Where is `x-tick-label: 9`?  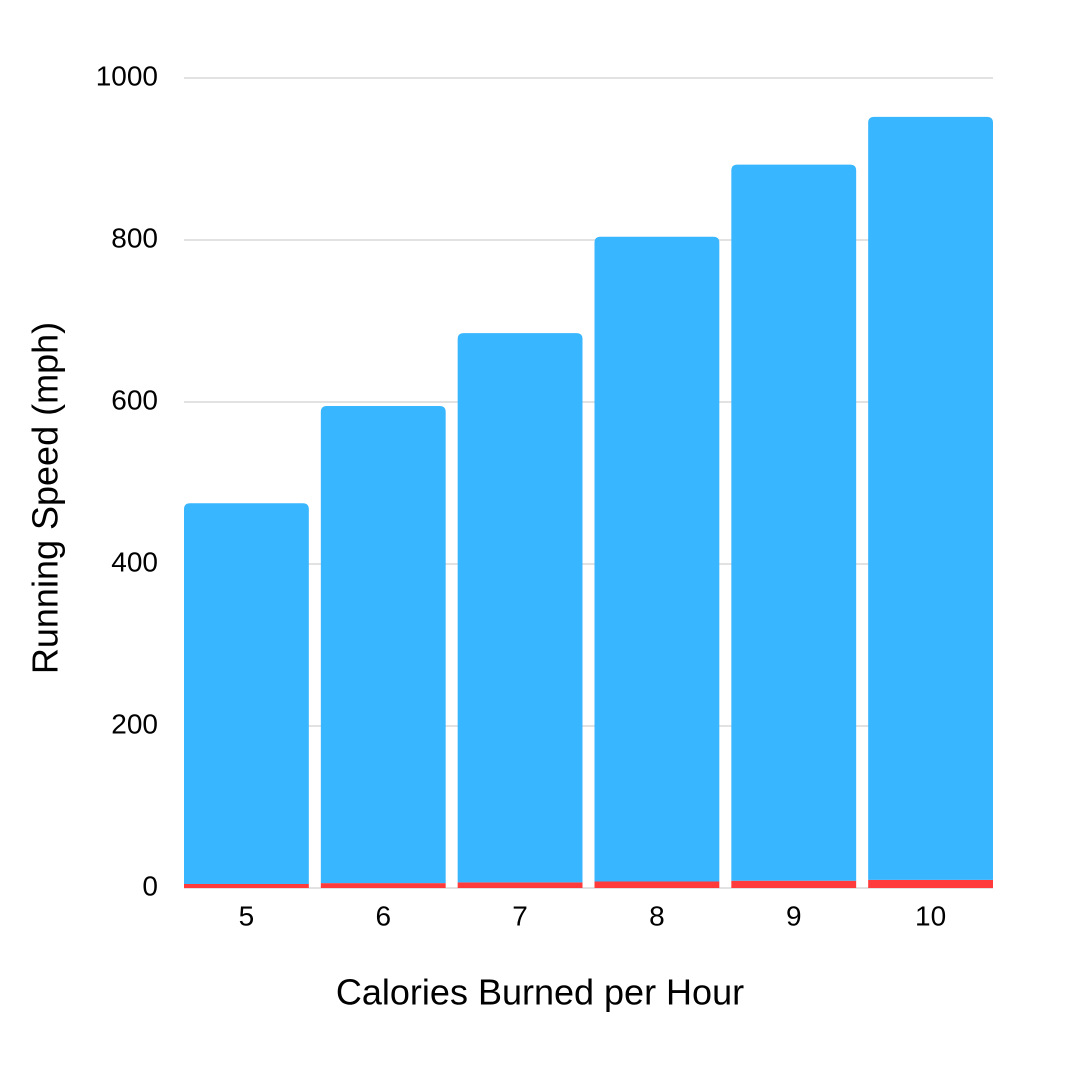 x-tick-label: 9 is located at coordinates (794, 915).